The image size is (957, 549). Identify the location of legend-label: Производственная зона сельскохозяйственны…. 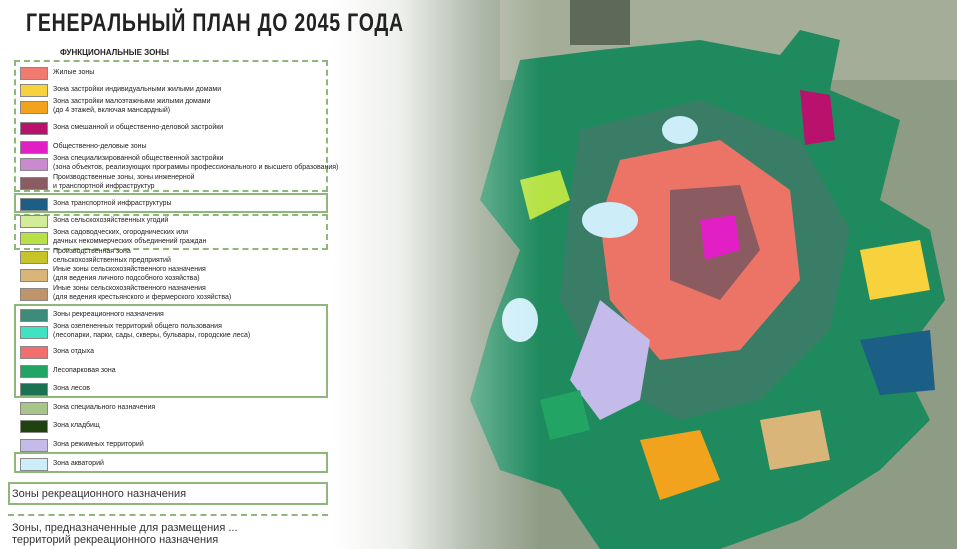
(112, 256).